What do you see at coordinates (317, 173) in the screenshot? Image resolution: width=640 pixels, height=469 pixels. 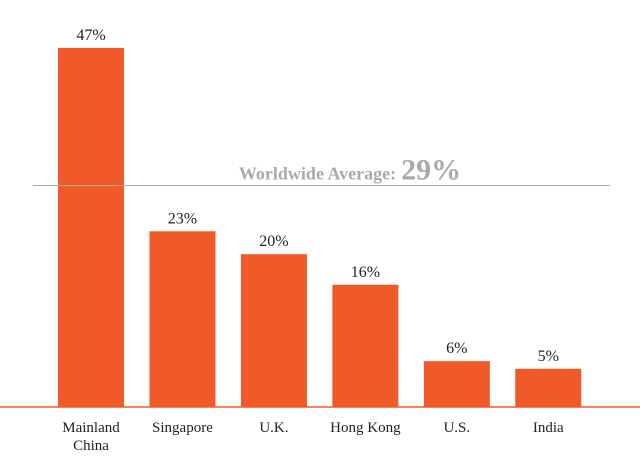 I see `average-label: Worldwide Average:` at bounding box center [317, 173].